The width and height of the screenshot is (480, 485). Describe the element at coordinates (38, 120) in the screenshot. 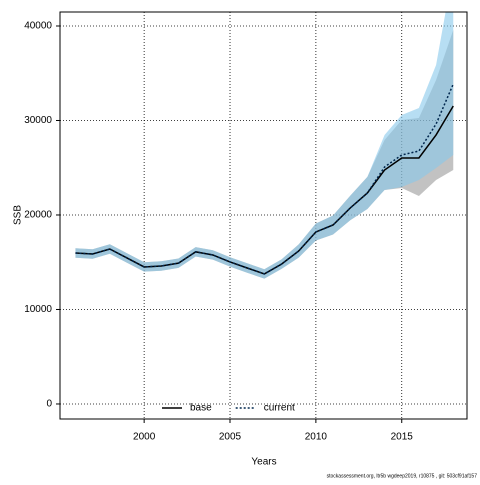

I see `y-tick-label: 30000` at that location.